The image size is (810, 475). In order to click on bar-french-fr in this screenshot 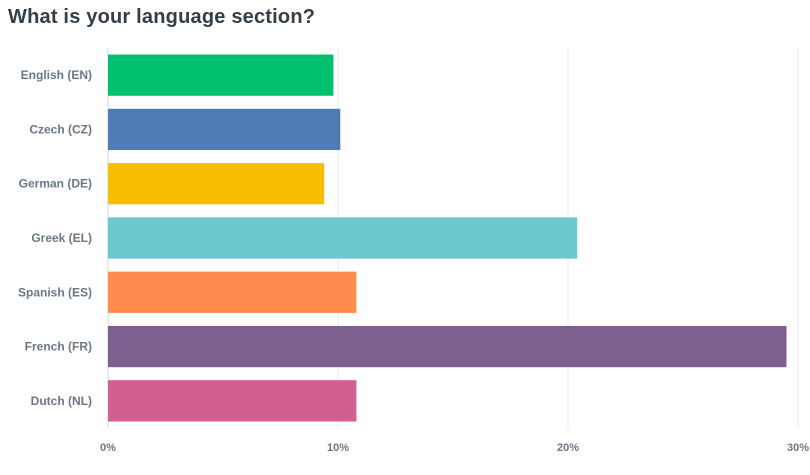, I will do `click(447, 346)`.